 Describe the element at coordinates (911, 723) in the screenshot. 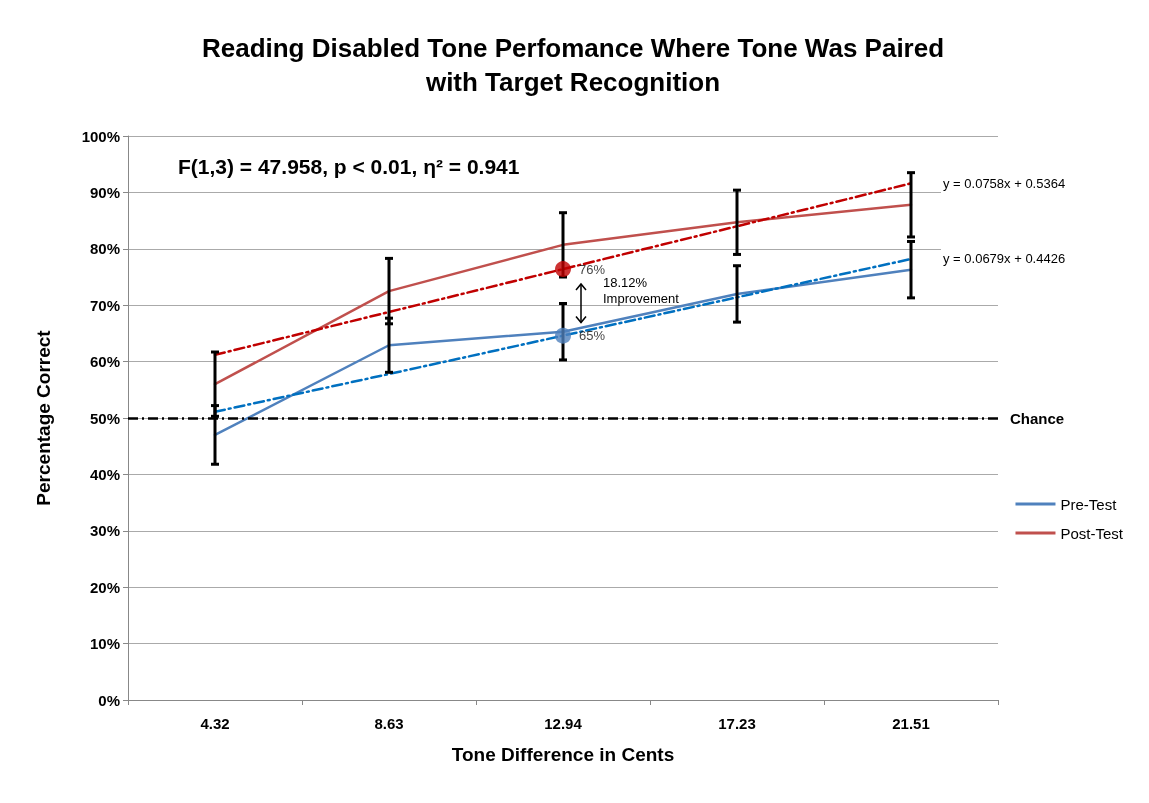

I see `x-tick-label: 21.51` at that location.